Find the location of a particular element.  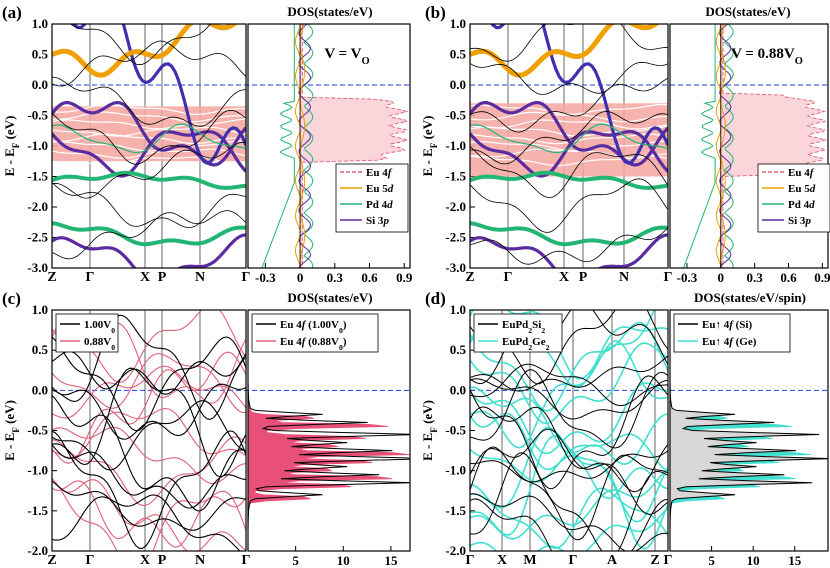

kpoint-label: M is located at coordinates (529, 560).